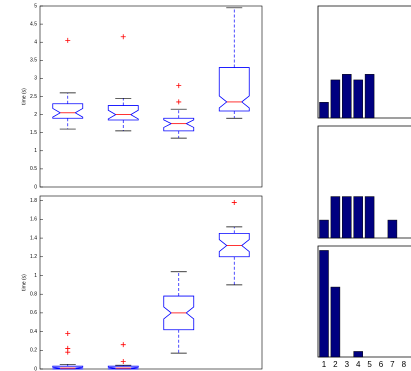  What do you see at coordinates (35, 79) in the screenshot?
I see `y-tick-label: 3` at bounding box center [35, 79].